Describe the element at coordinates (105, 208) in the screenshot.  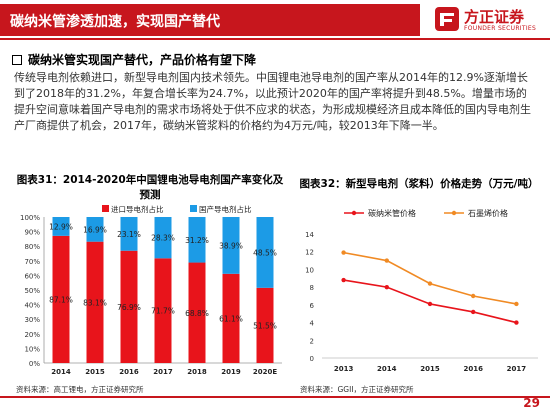
I see `legend-swatch-import` at that location.